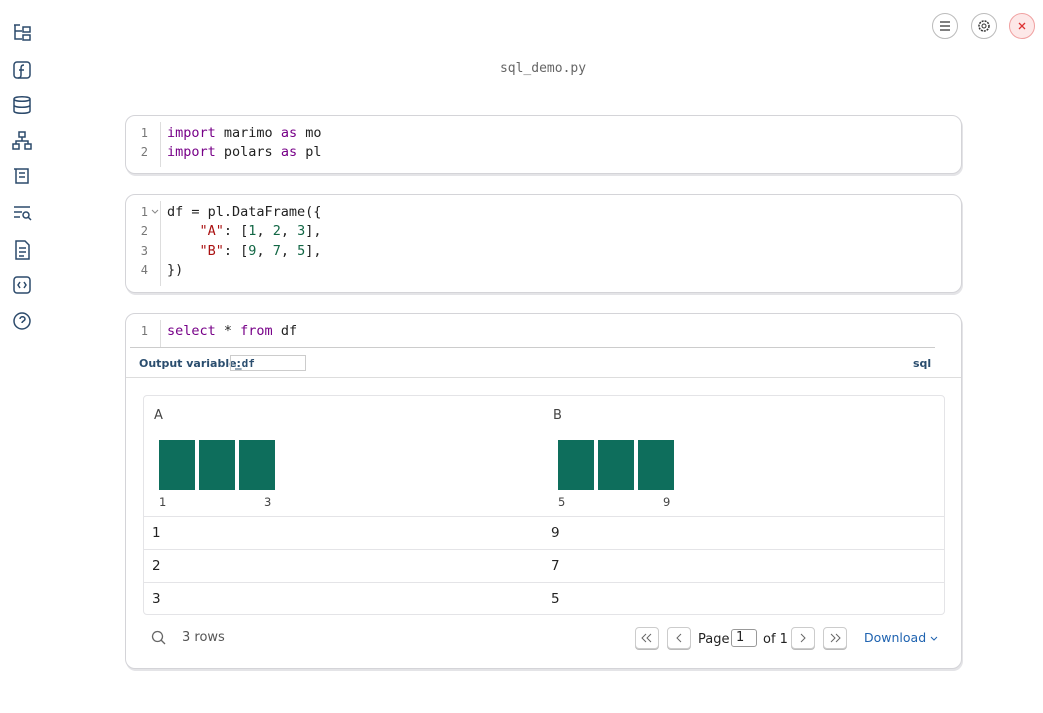 The width and height of the screenshot is (1043, 713). Describe the element at coordinates (775, 639) in the screenshot. I see `page-of: of 1` at that location.